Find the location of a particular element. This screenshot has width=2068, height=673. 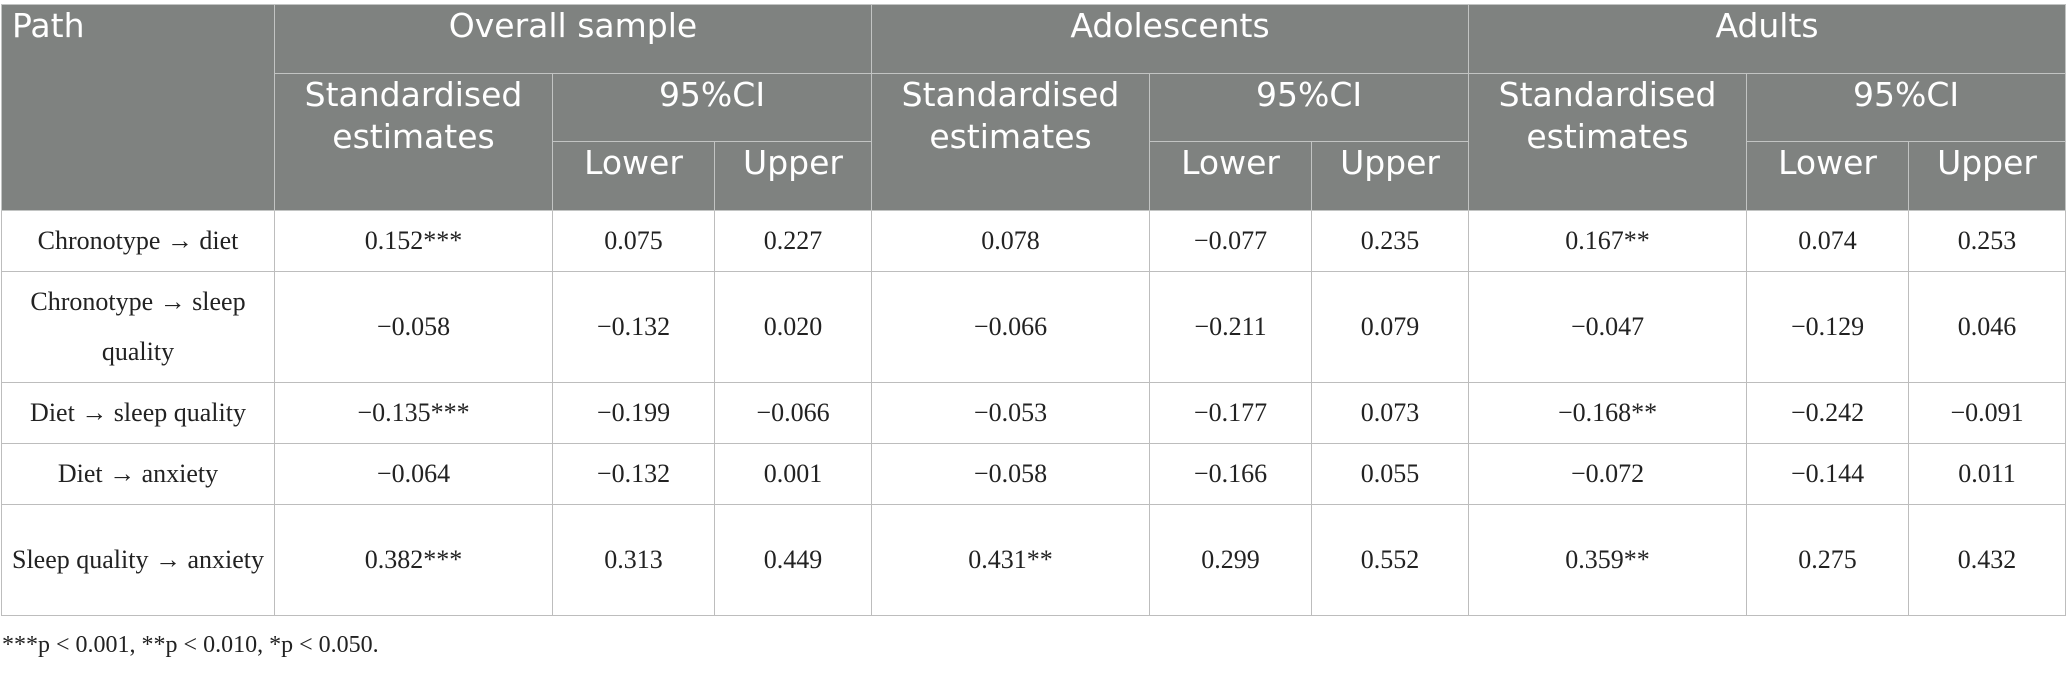

estimate-cell: −0.135*** is located at coordinates (413, 413).